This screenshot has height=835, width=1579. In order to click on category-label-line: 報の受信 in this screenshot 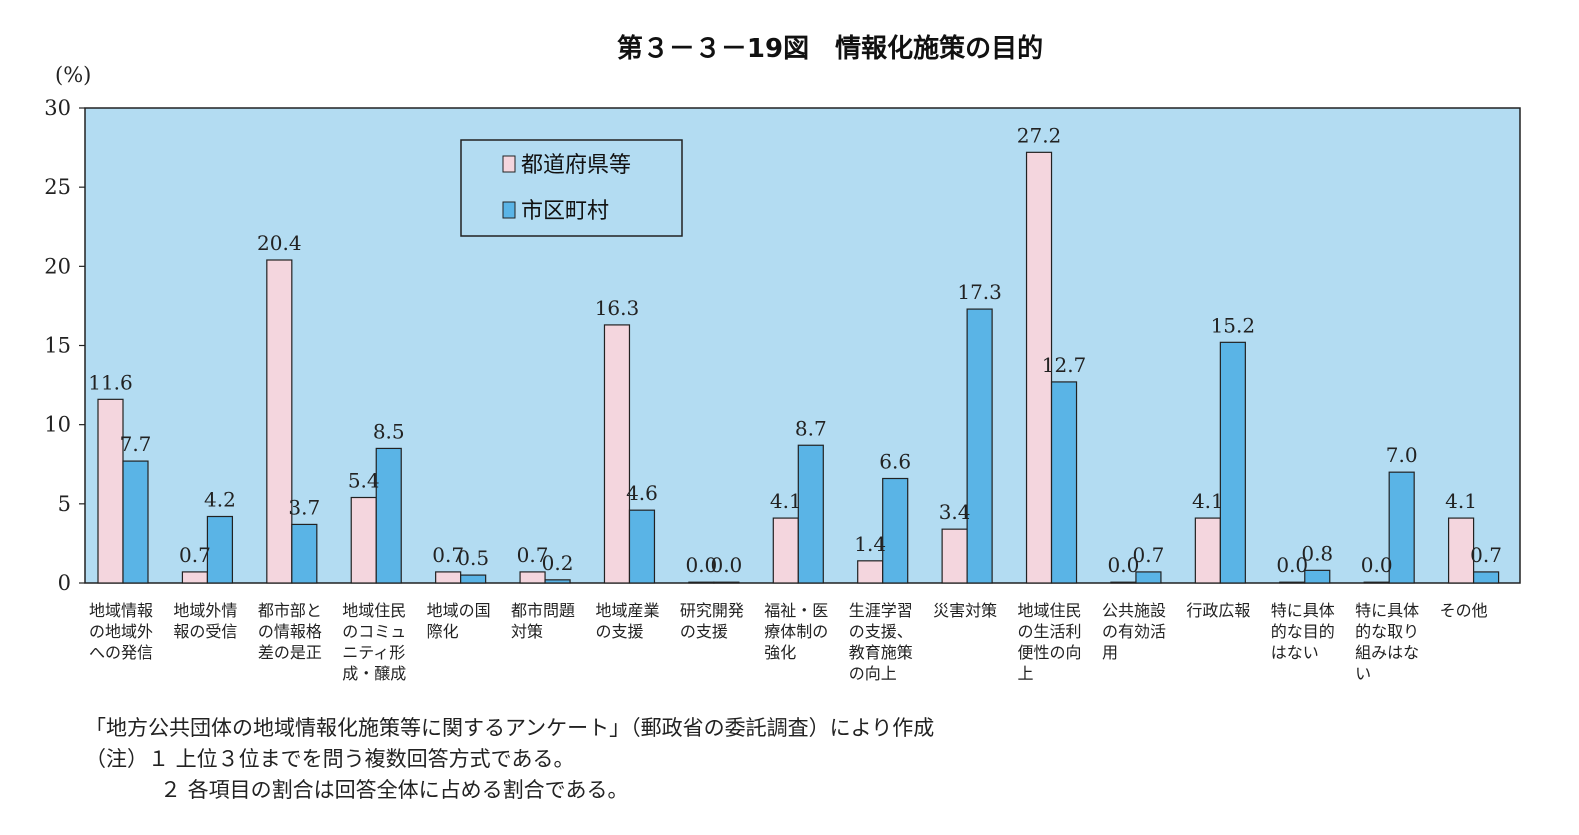, I will do `click(205, 631)`.